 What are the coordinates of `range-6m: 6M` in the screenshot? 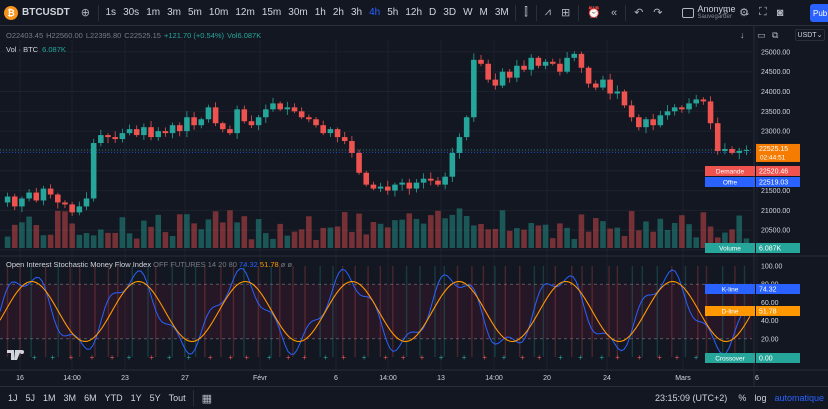 It's located at (90, 398).